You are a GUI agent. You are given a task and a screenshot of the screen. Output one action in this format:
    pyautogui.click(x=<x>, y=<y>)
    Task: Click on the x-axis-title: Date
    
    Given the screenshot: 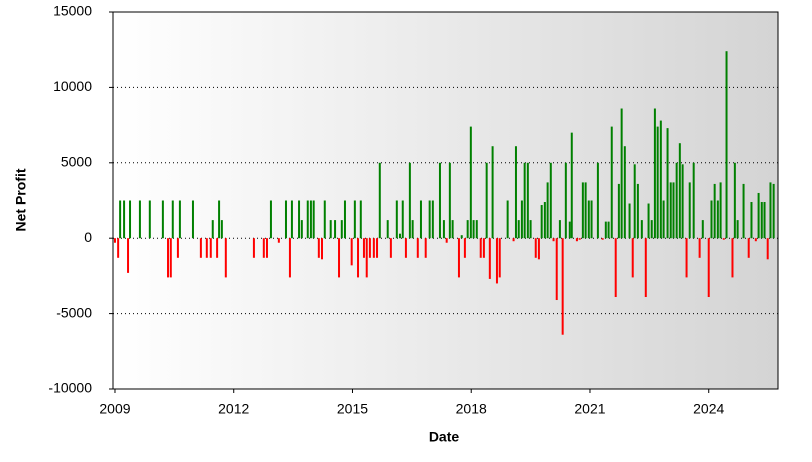 What is the action you would take?
    pyautogui.click(x=444, y=437)
    